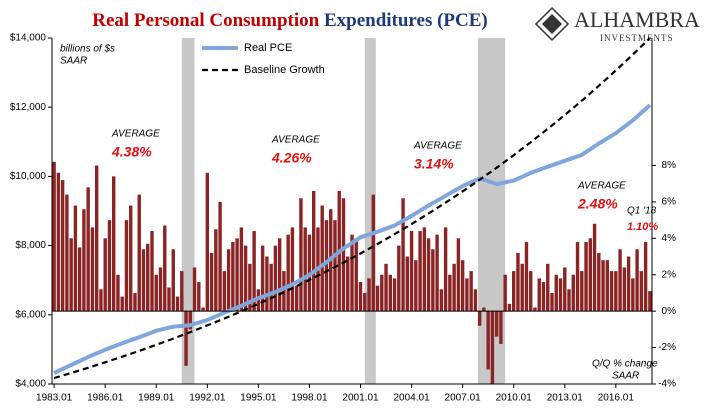  What do you see at coordinates (284, 70) in the screenshot?
I see `legend-label: Baseline Growth` at bounding box center [284, 70].